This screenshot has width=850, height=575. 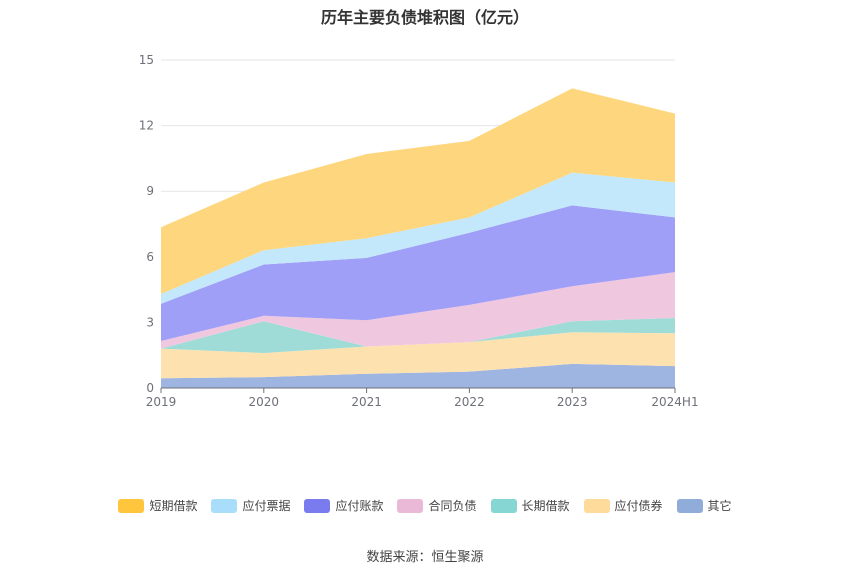 What do you see at coordinates (424, 17) in the screenshot?
I see `chart-title: 历年主要负债堆积图（亿元）` at bounding box center [424, 17].